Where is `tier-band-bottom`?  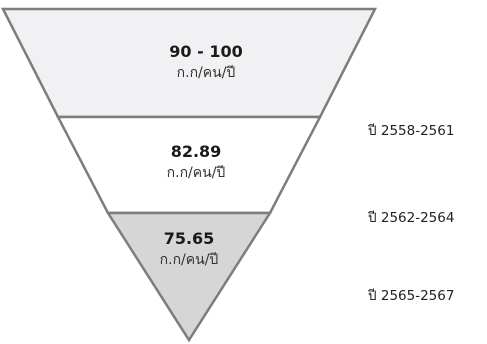
tier-band-bottom is located at coordinates (189, 277).